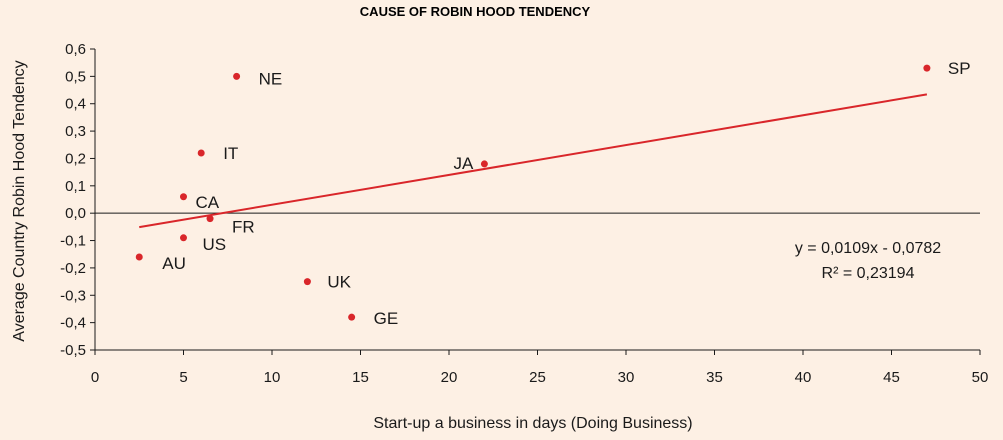 The width and height of the screenshot is (1003, 440). I want to click on point-label: IT, so click(230, 153).